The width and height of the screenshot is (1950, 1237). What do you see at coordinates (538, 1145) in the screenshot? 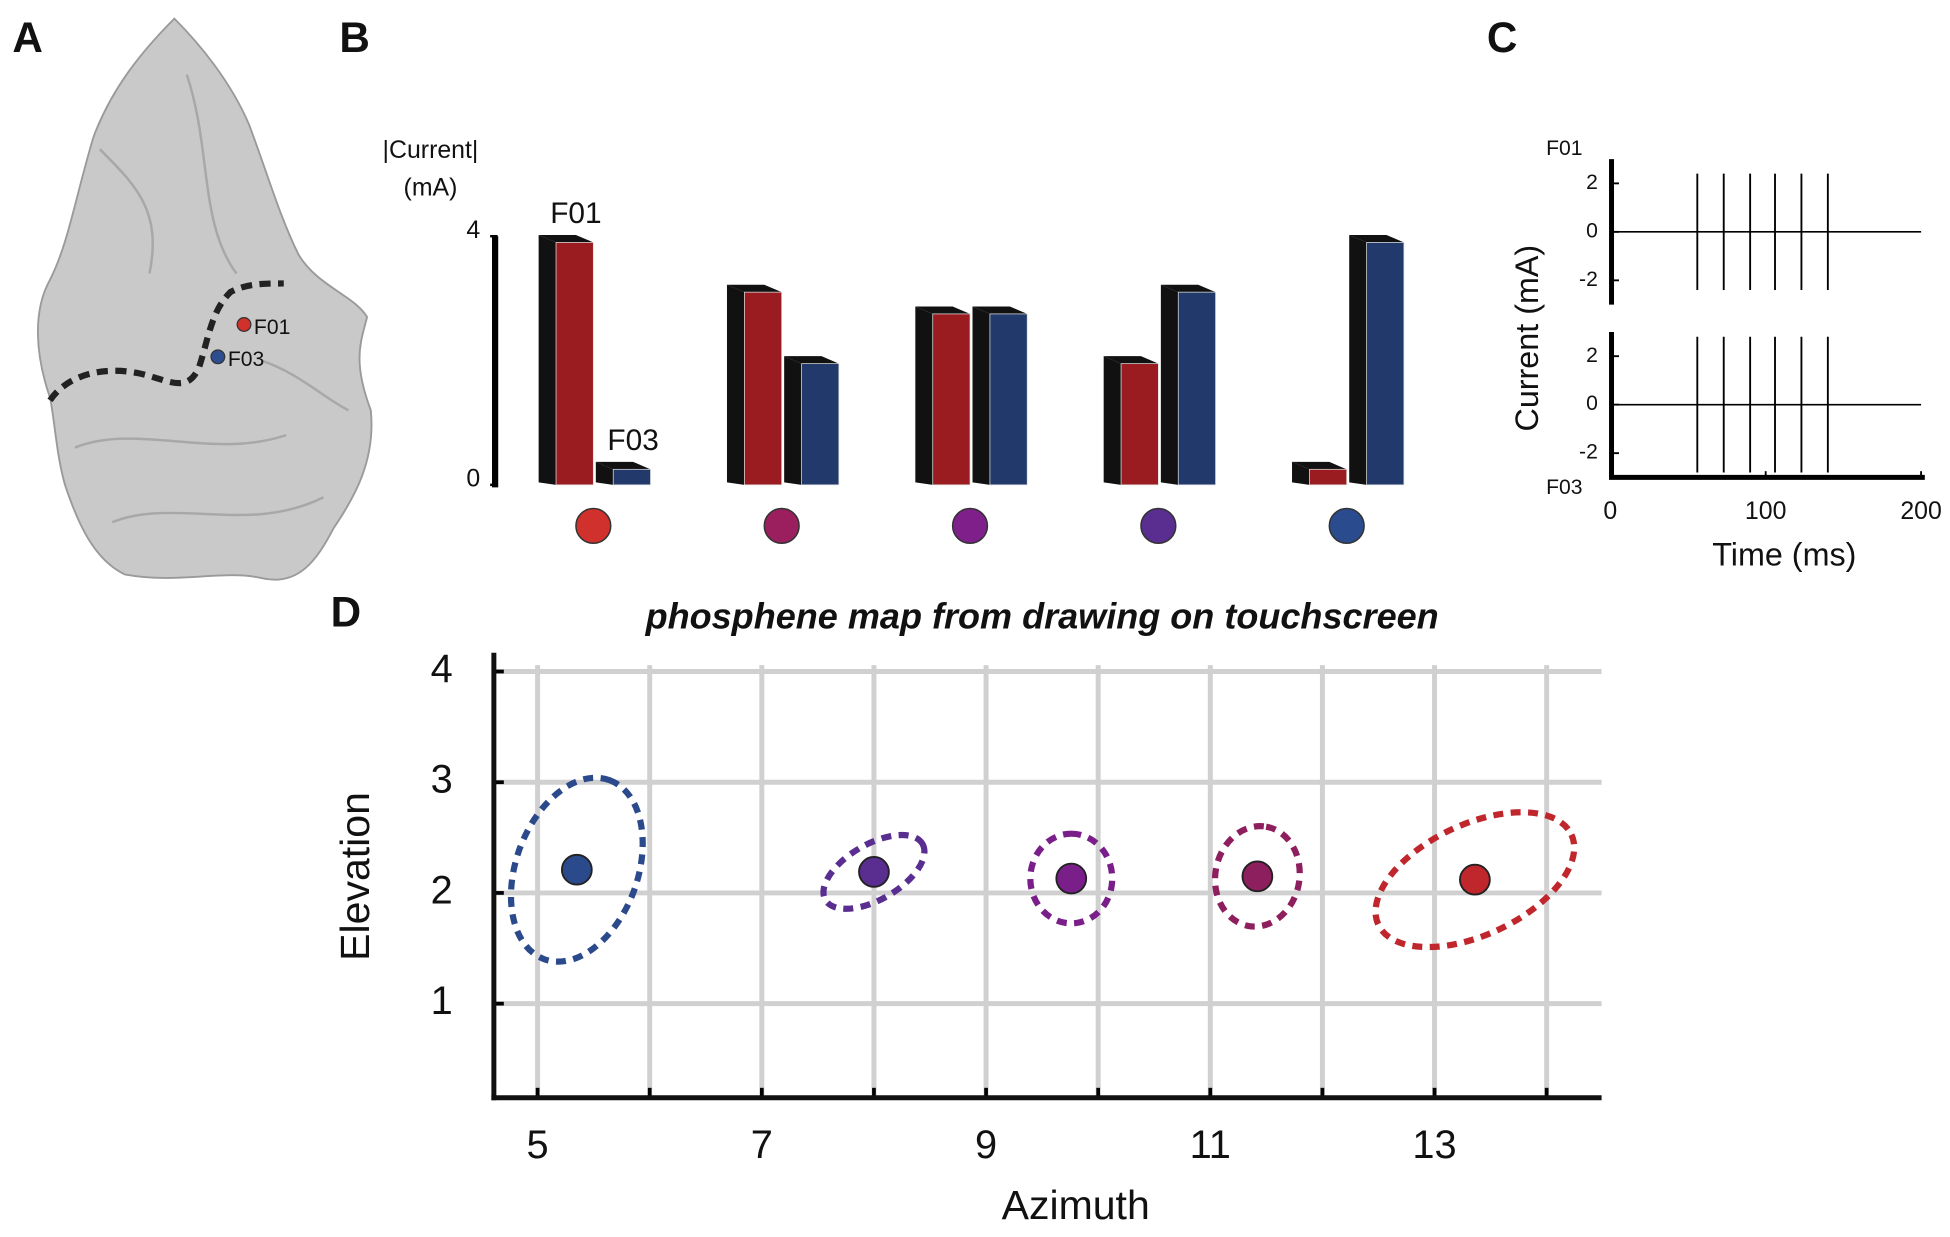
I see `x-tick-label: 5` at bounding box center [538, 1145].